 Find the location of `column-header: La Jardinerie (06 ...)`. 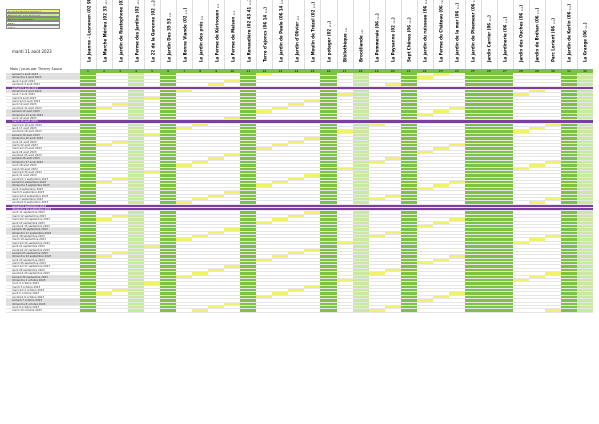

column-header: La Jardinerie (06 ...) is located at coordinates (504, 34).